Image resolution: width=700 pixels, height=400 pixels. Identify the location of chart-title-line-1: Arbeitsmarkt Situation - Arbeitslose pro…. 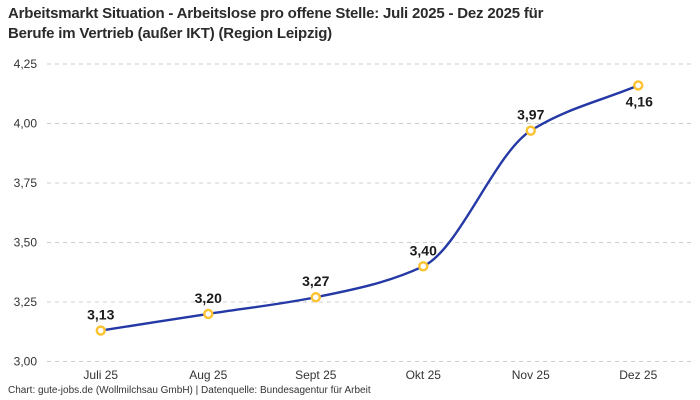
(276, 13).